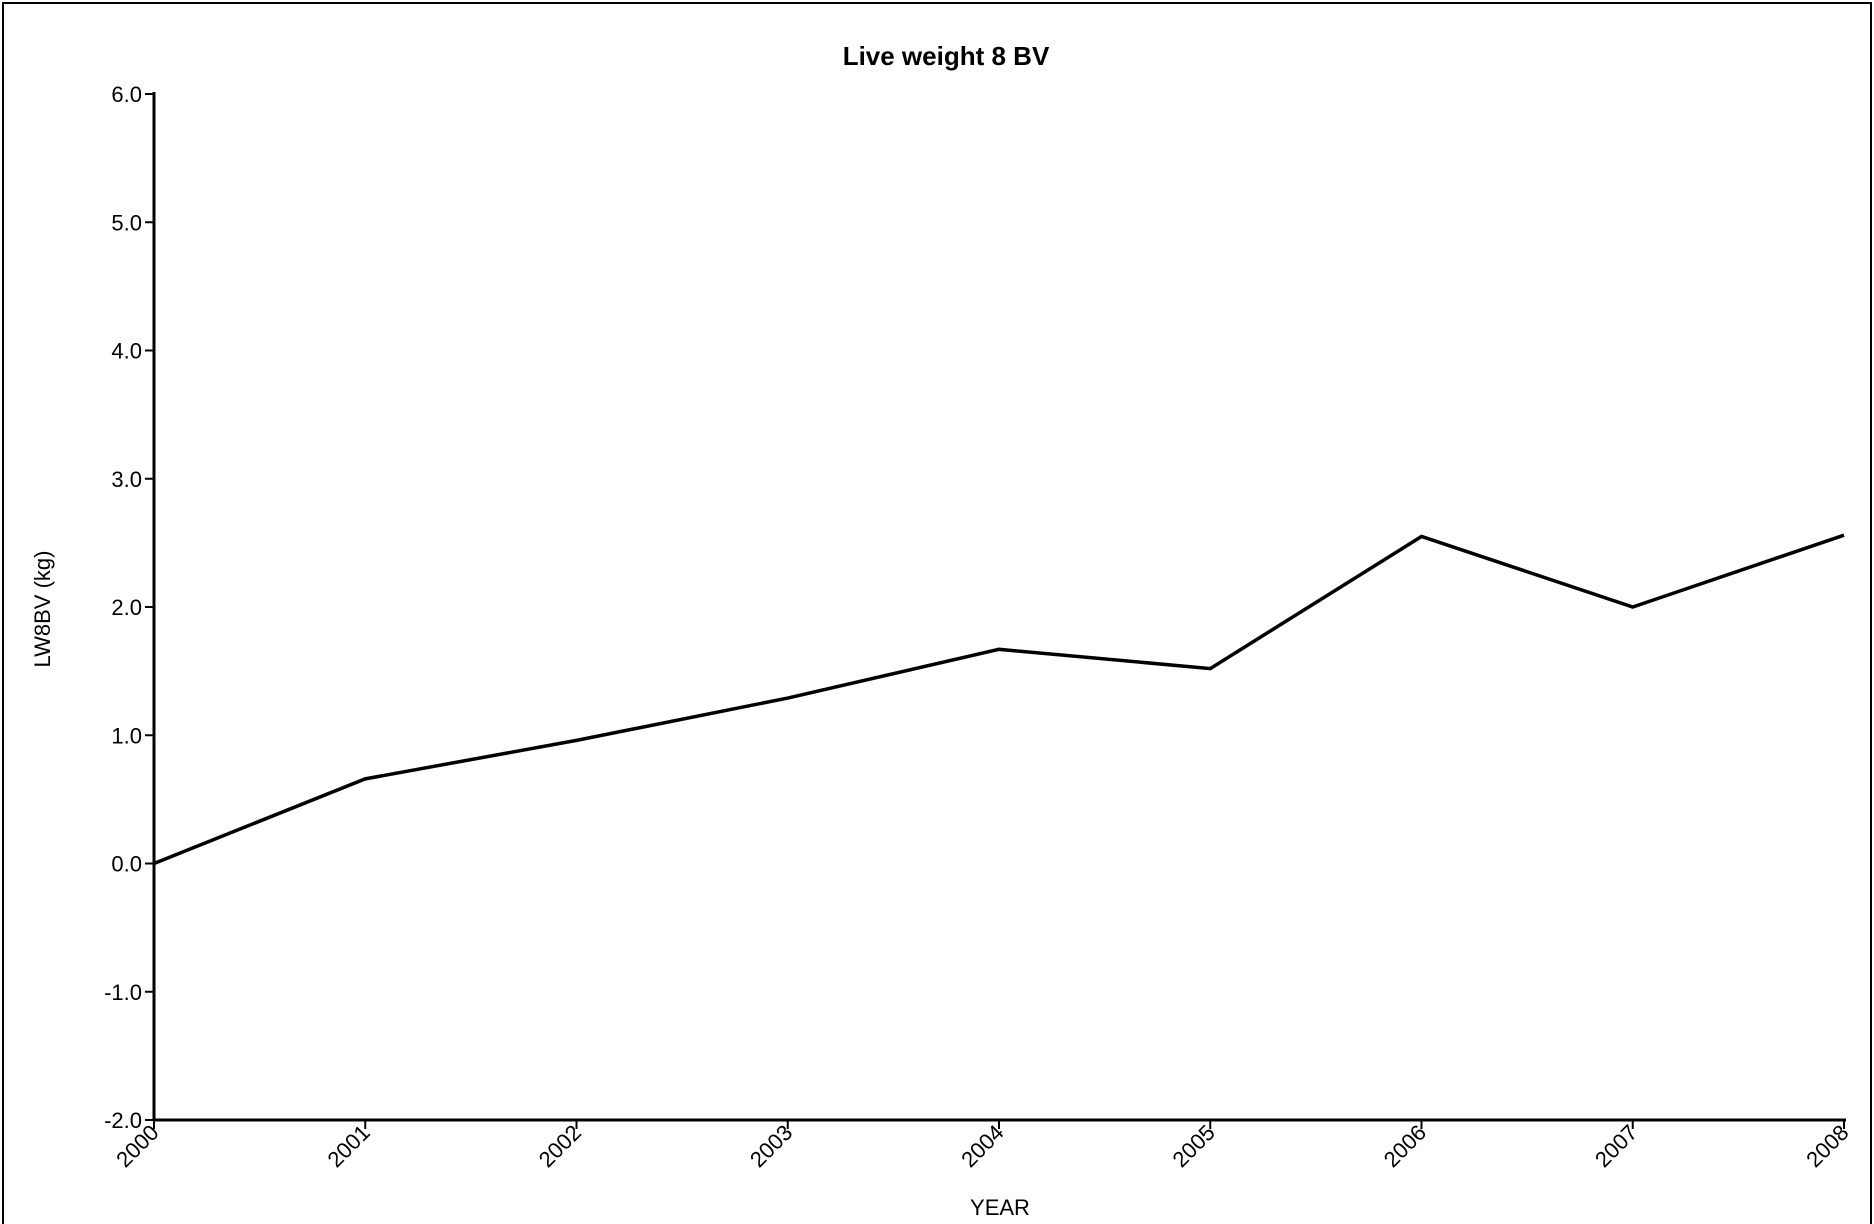  Describe the element at coordinates (126, 607) in the screenshot. I see `y-tick-label: 2.0` at that location.